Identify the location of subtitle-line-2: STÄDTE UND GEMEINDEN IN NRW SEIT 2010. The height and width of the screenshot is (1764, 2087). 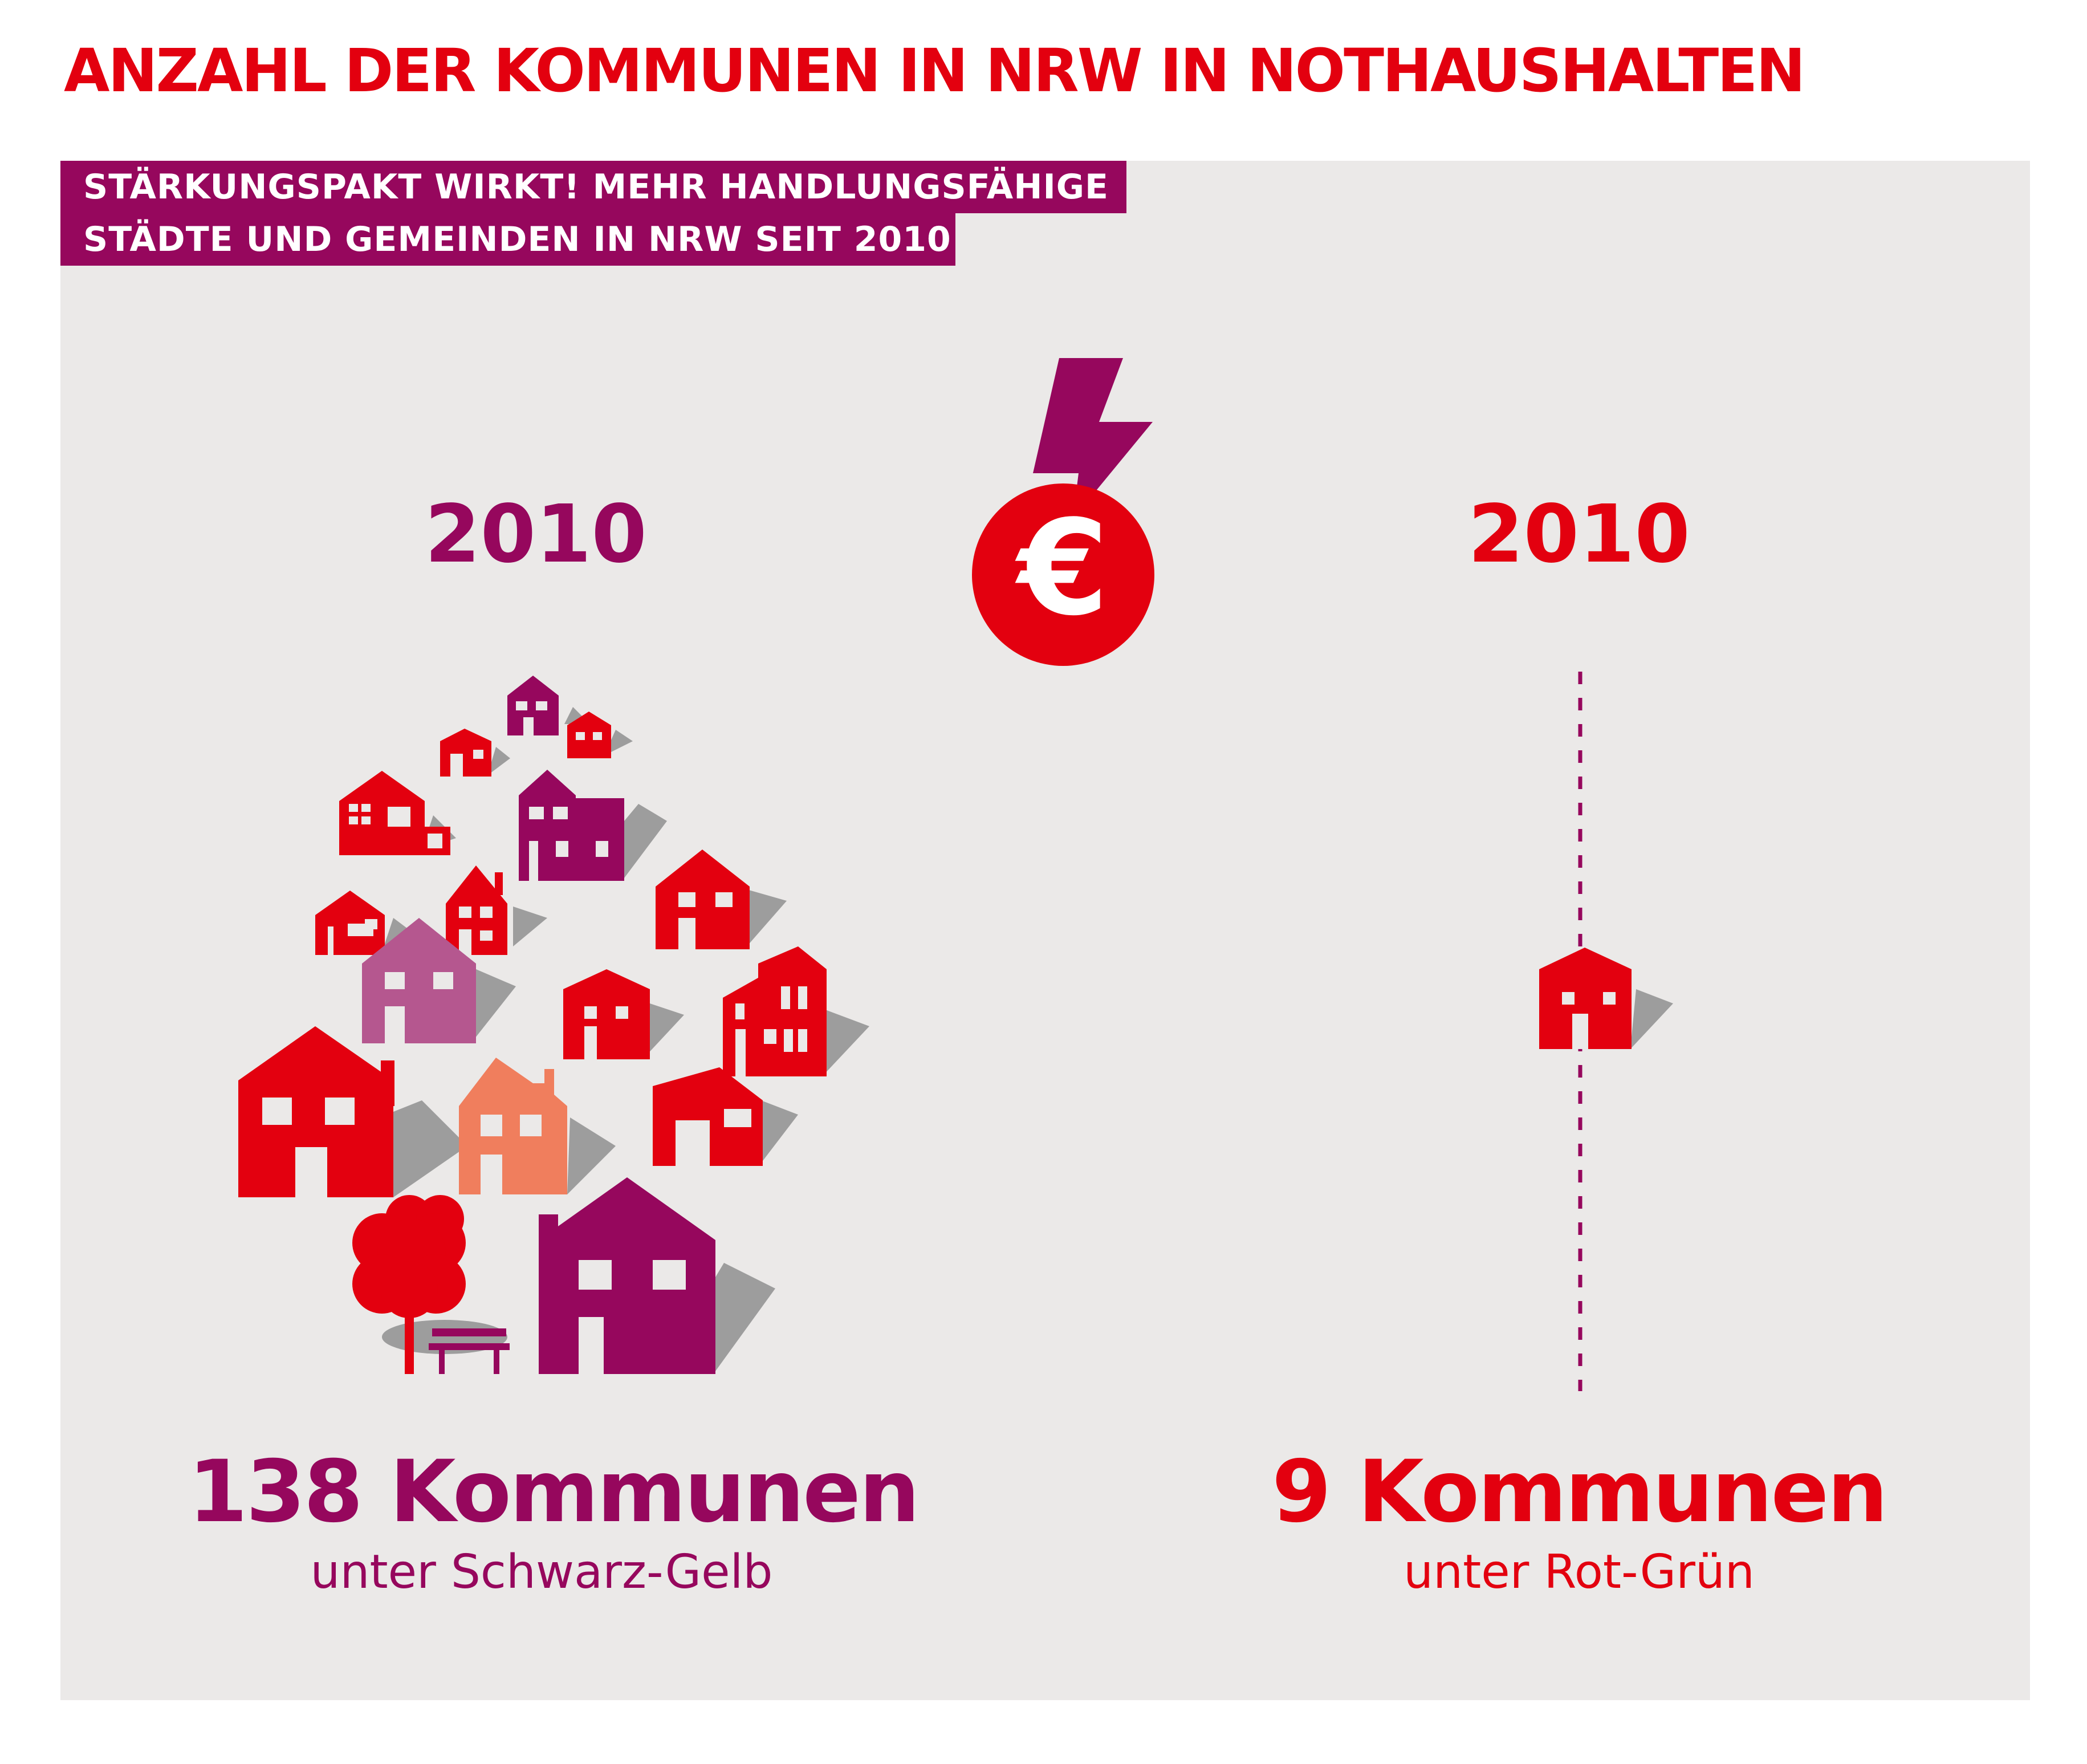
(507, 239).